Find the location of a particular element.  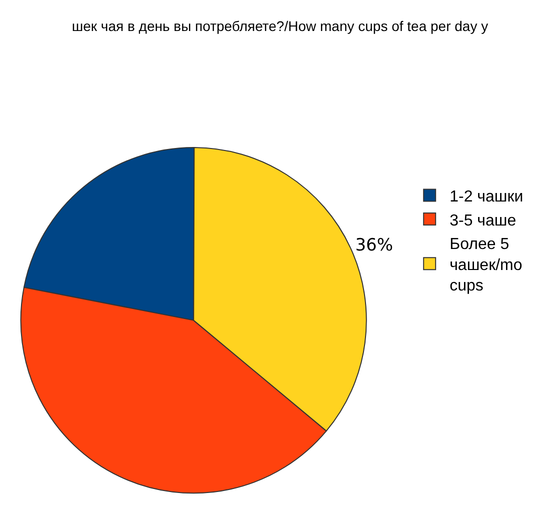

chart-title: шек чая в день вы потребляете?/How many cups of tea per day y is located at coordinates (280, 26).